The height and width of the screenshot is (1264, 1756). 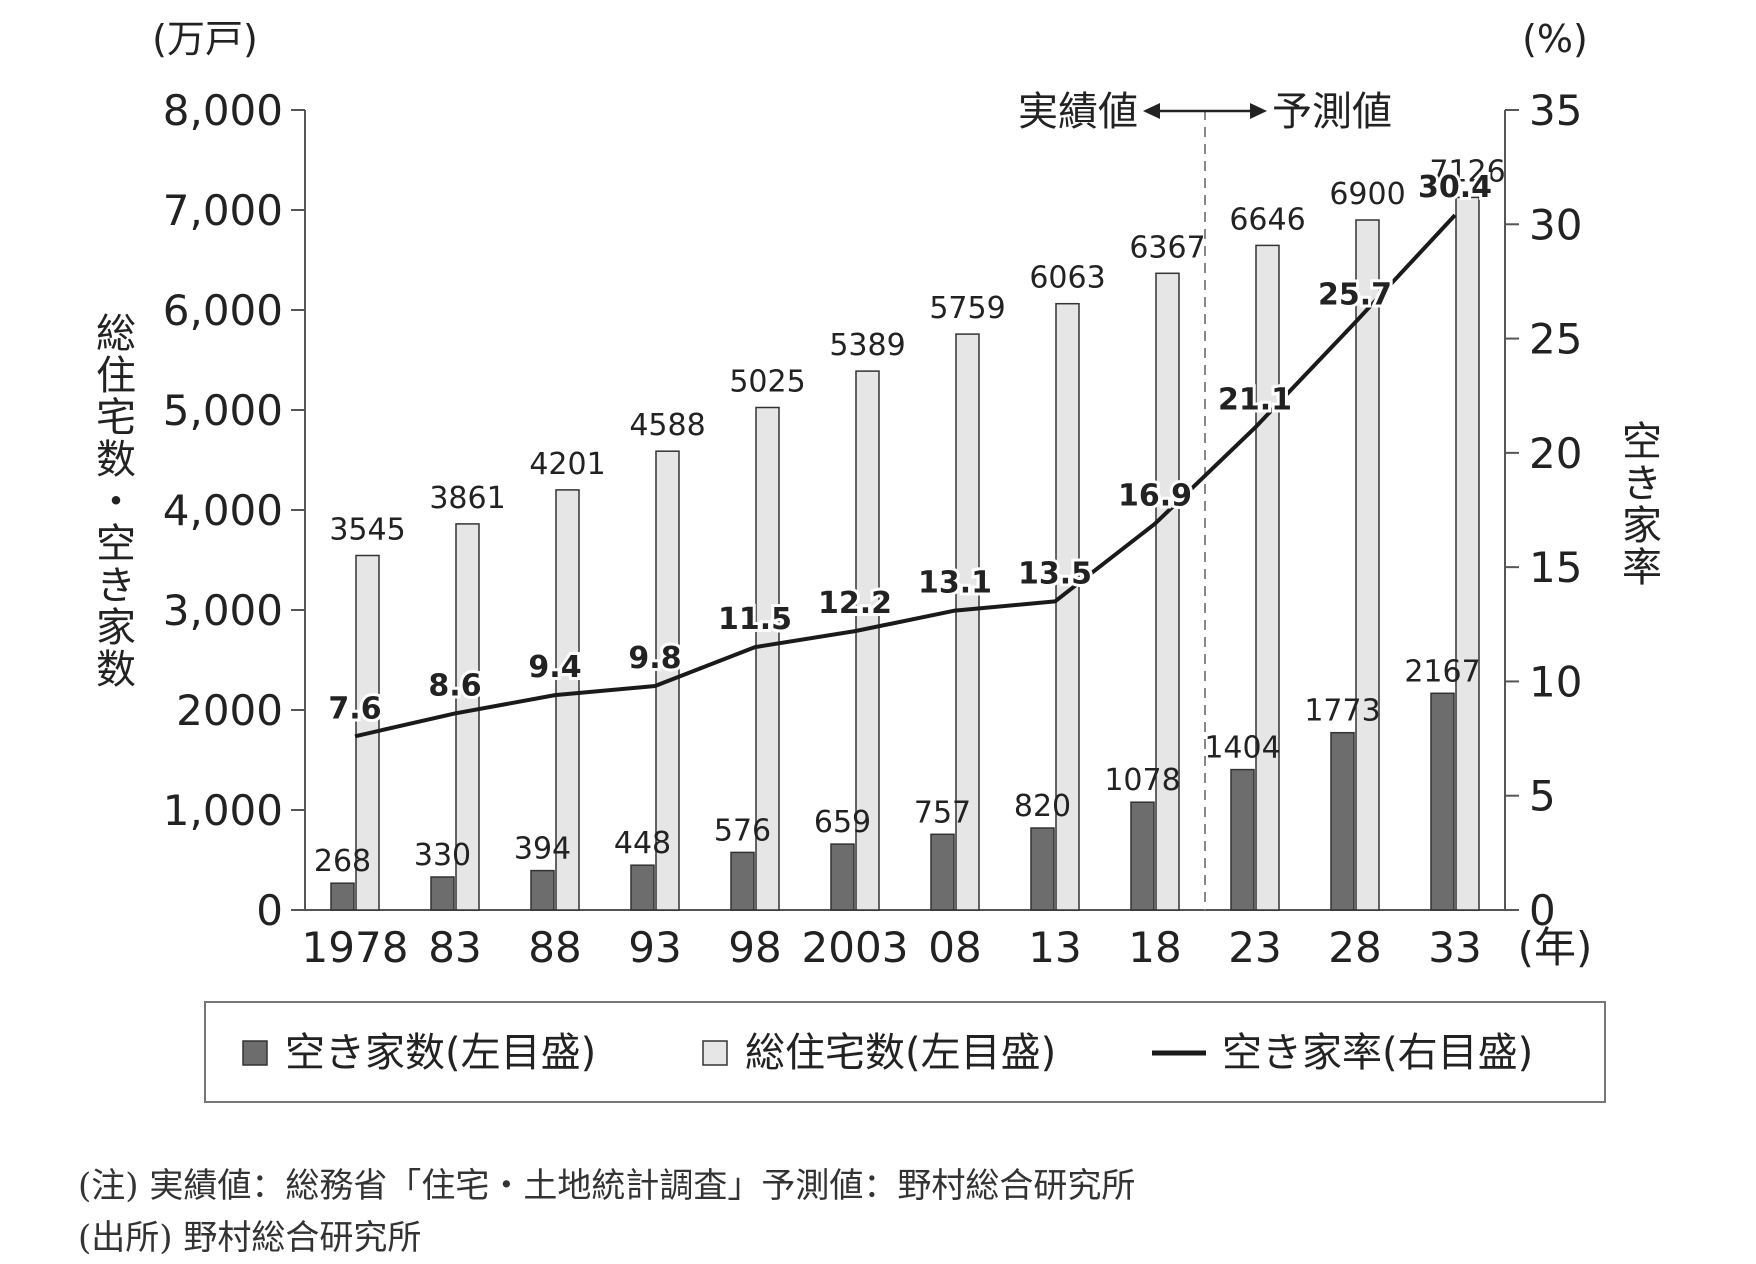 What do you see at coordinates (1255, 400) in the screenshot?
I see `vacancy-rate-value: 21.1` at bounding box center [1255, 400].